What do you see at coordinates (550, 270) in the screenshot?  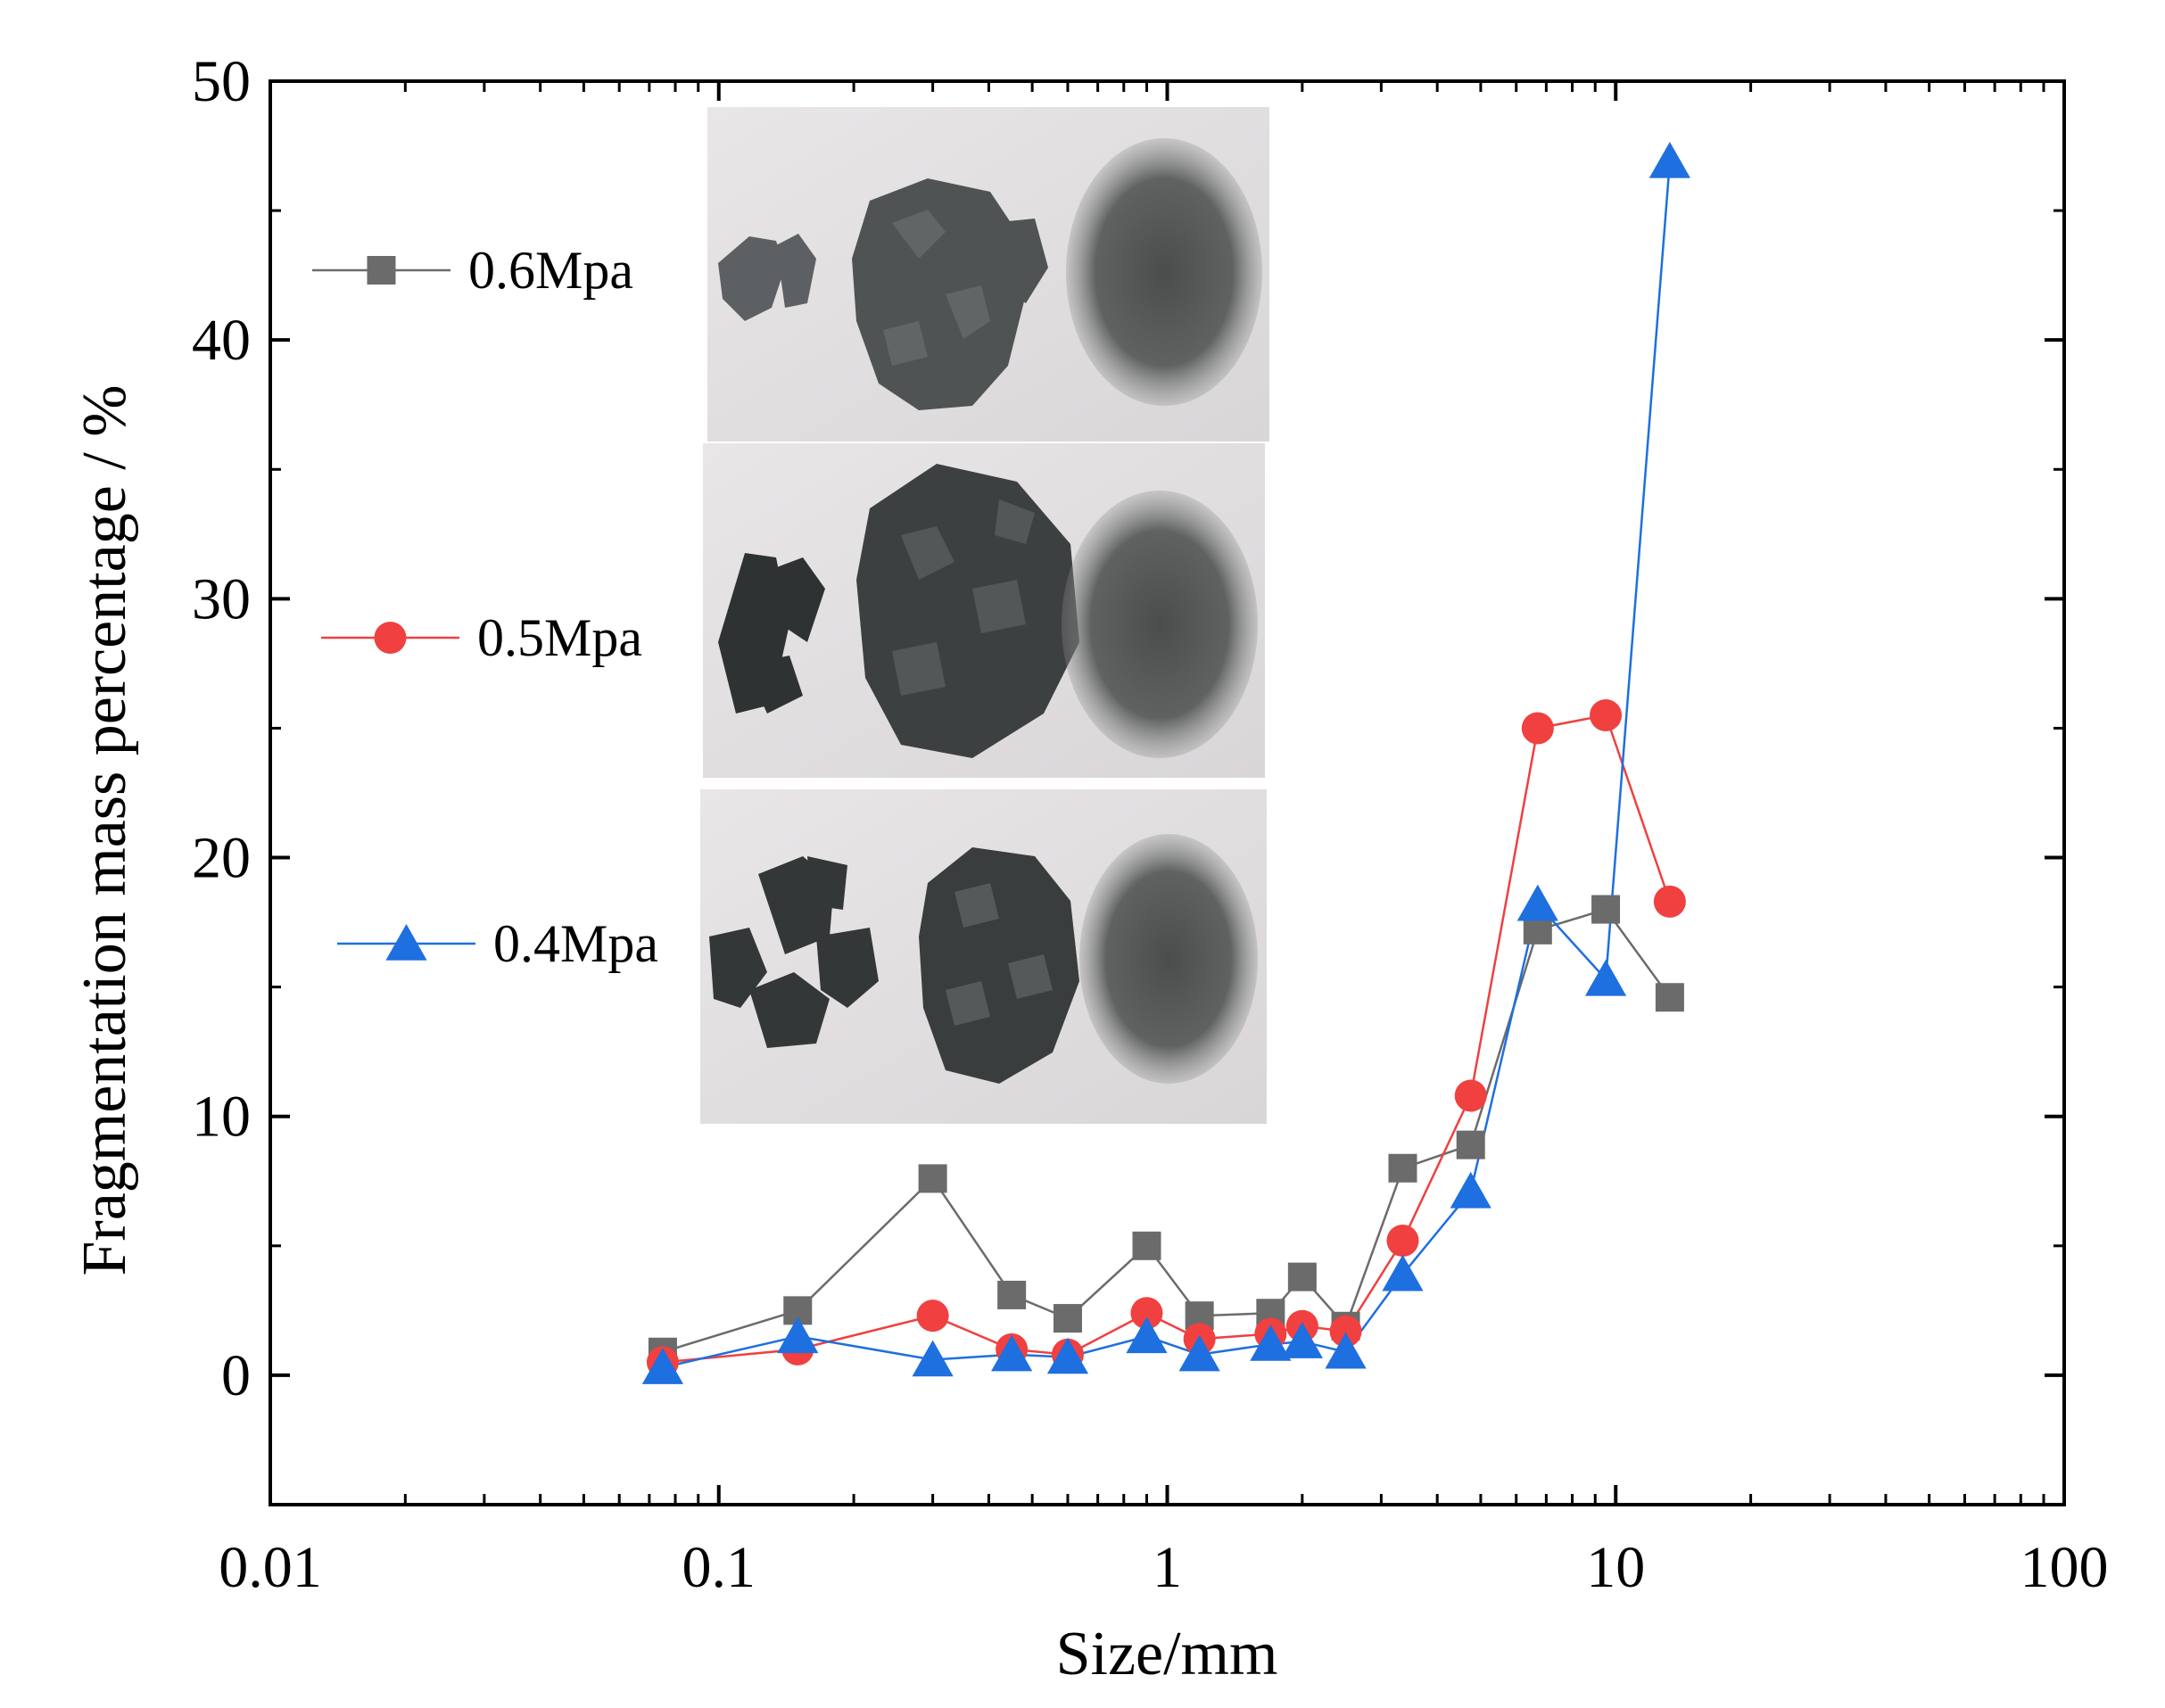 I see `legend-label: 0.6Mpa` at bounding box center [550, 270].